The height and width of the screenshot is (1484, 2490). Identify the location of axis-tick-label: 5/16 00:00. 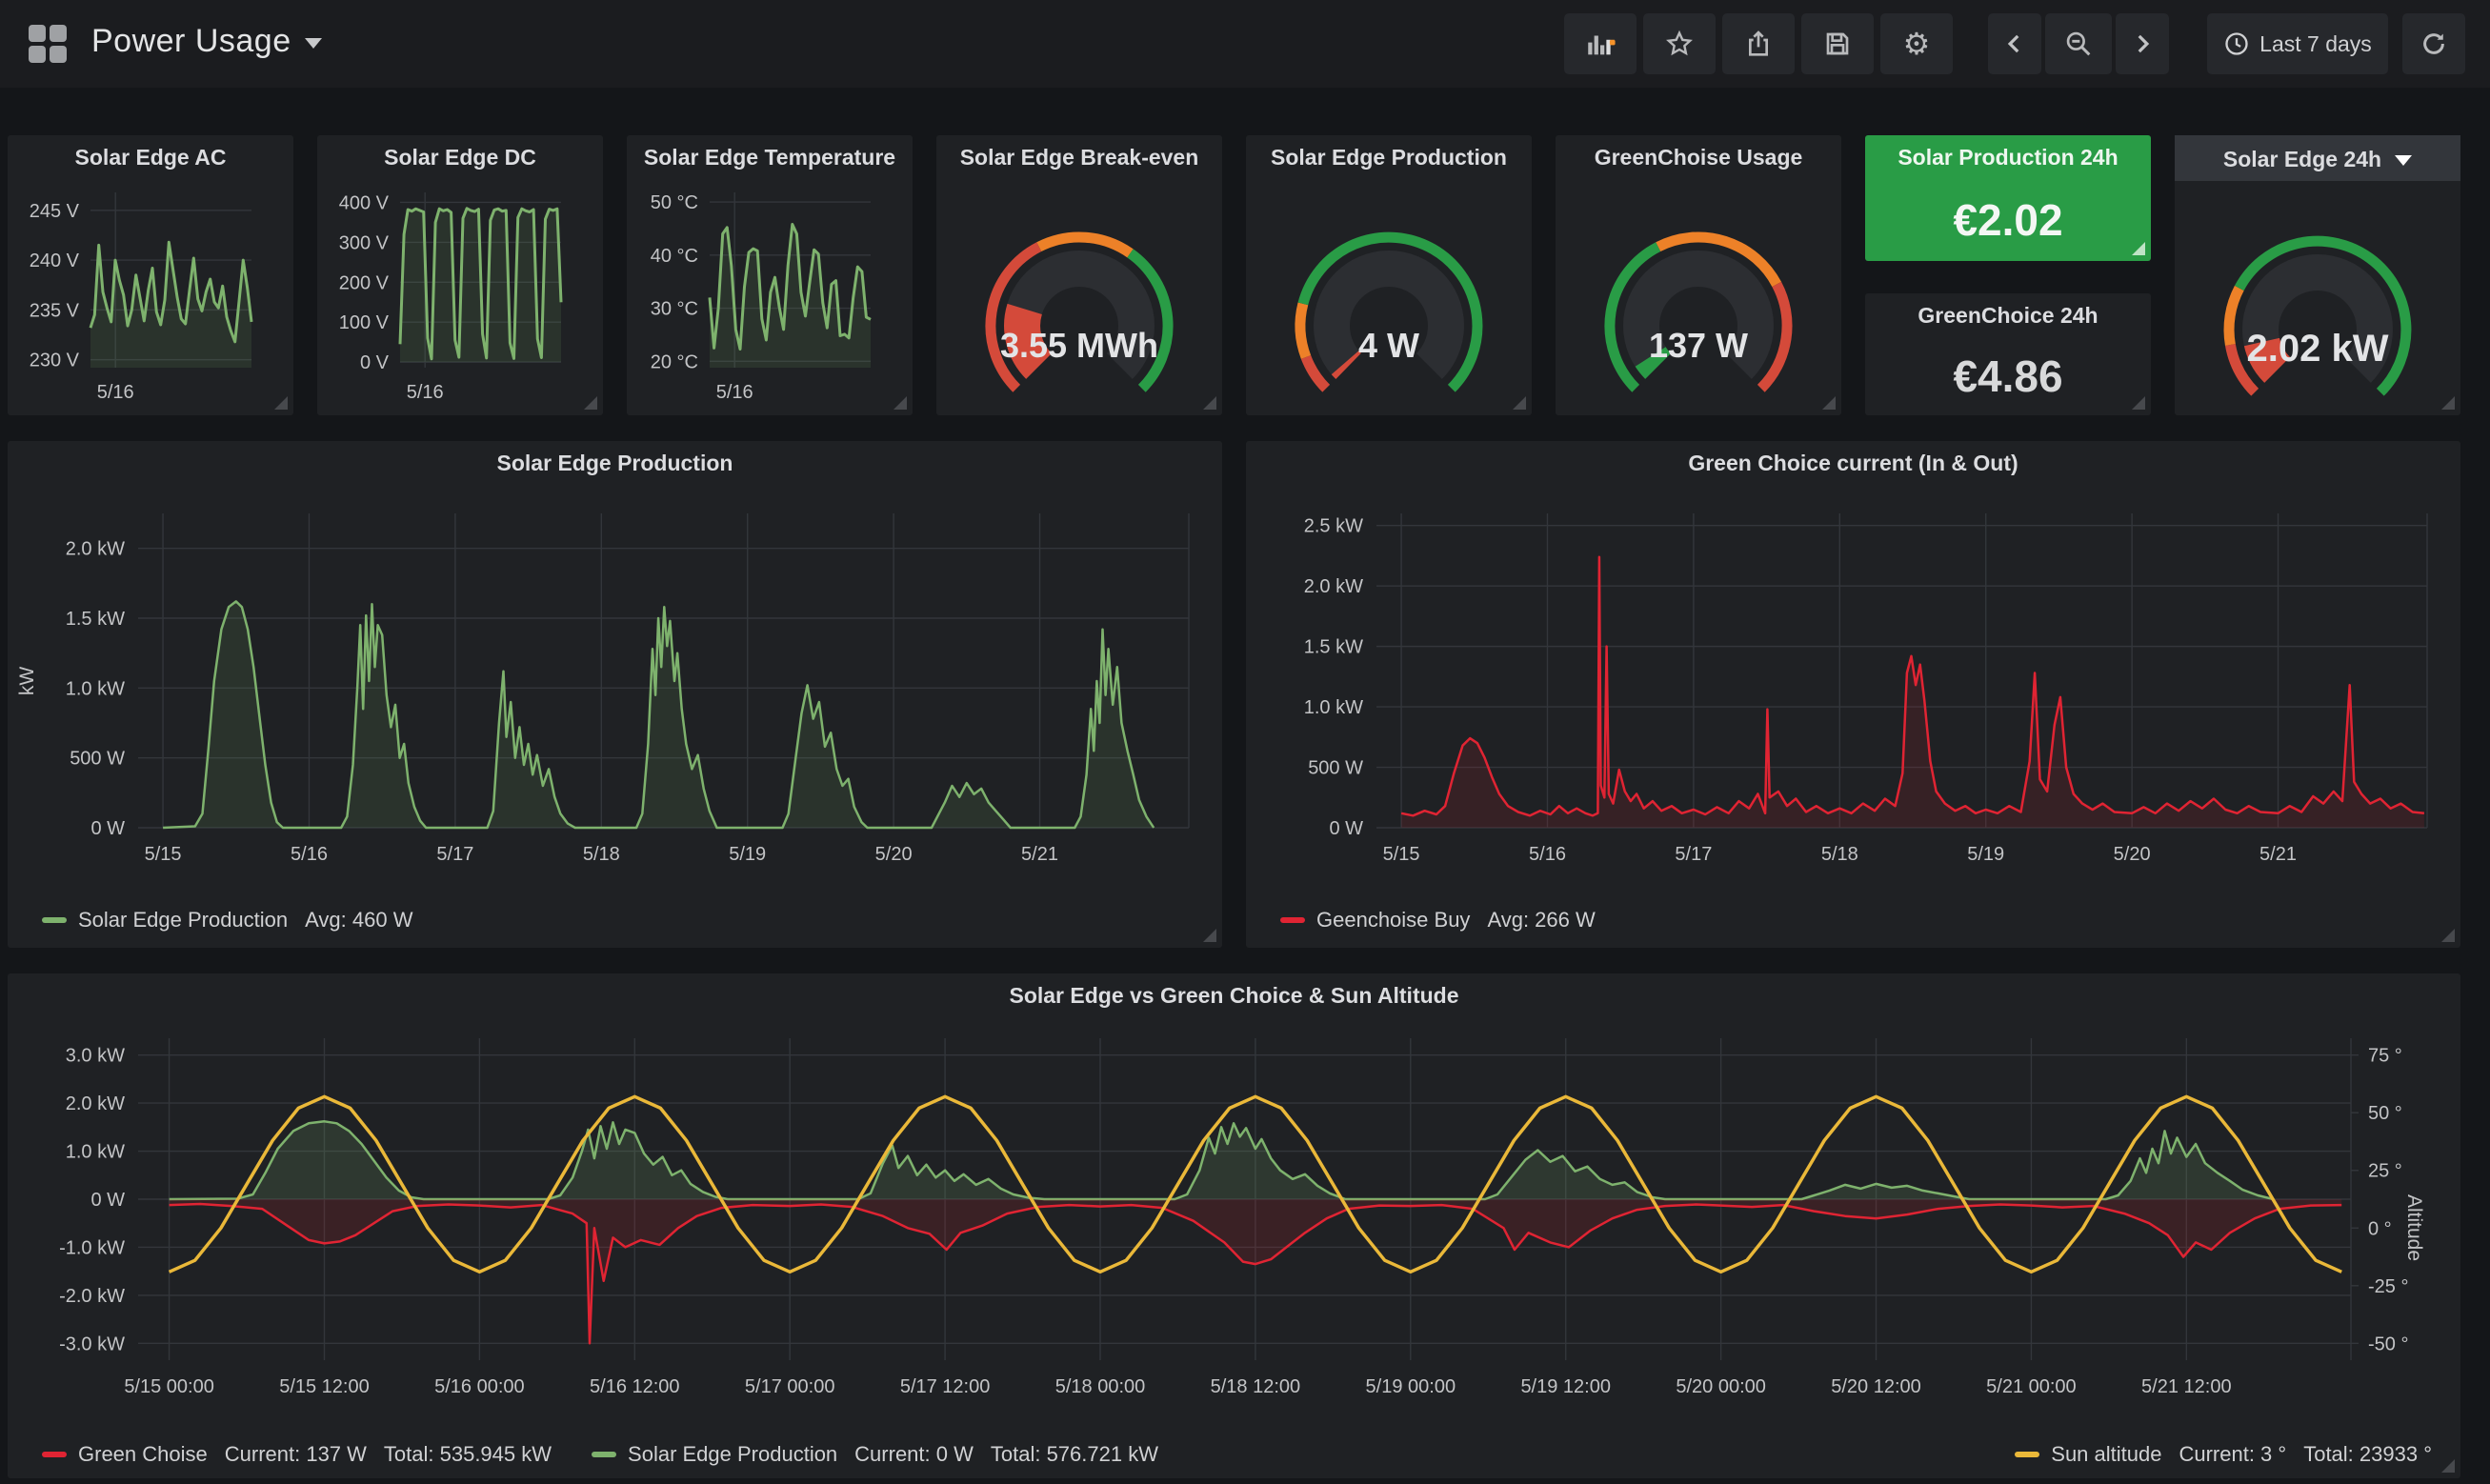
(479, 1386).